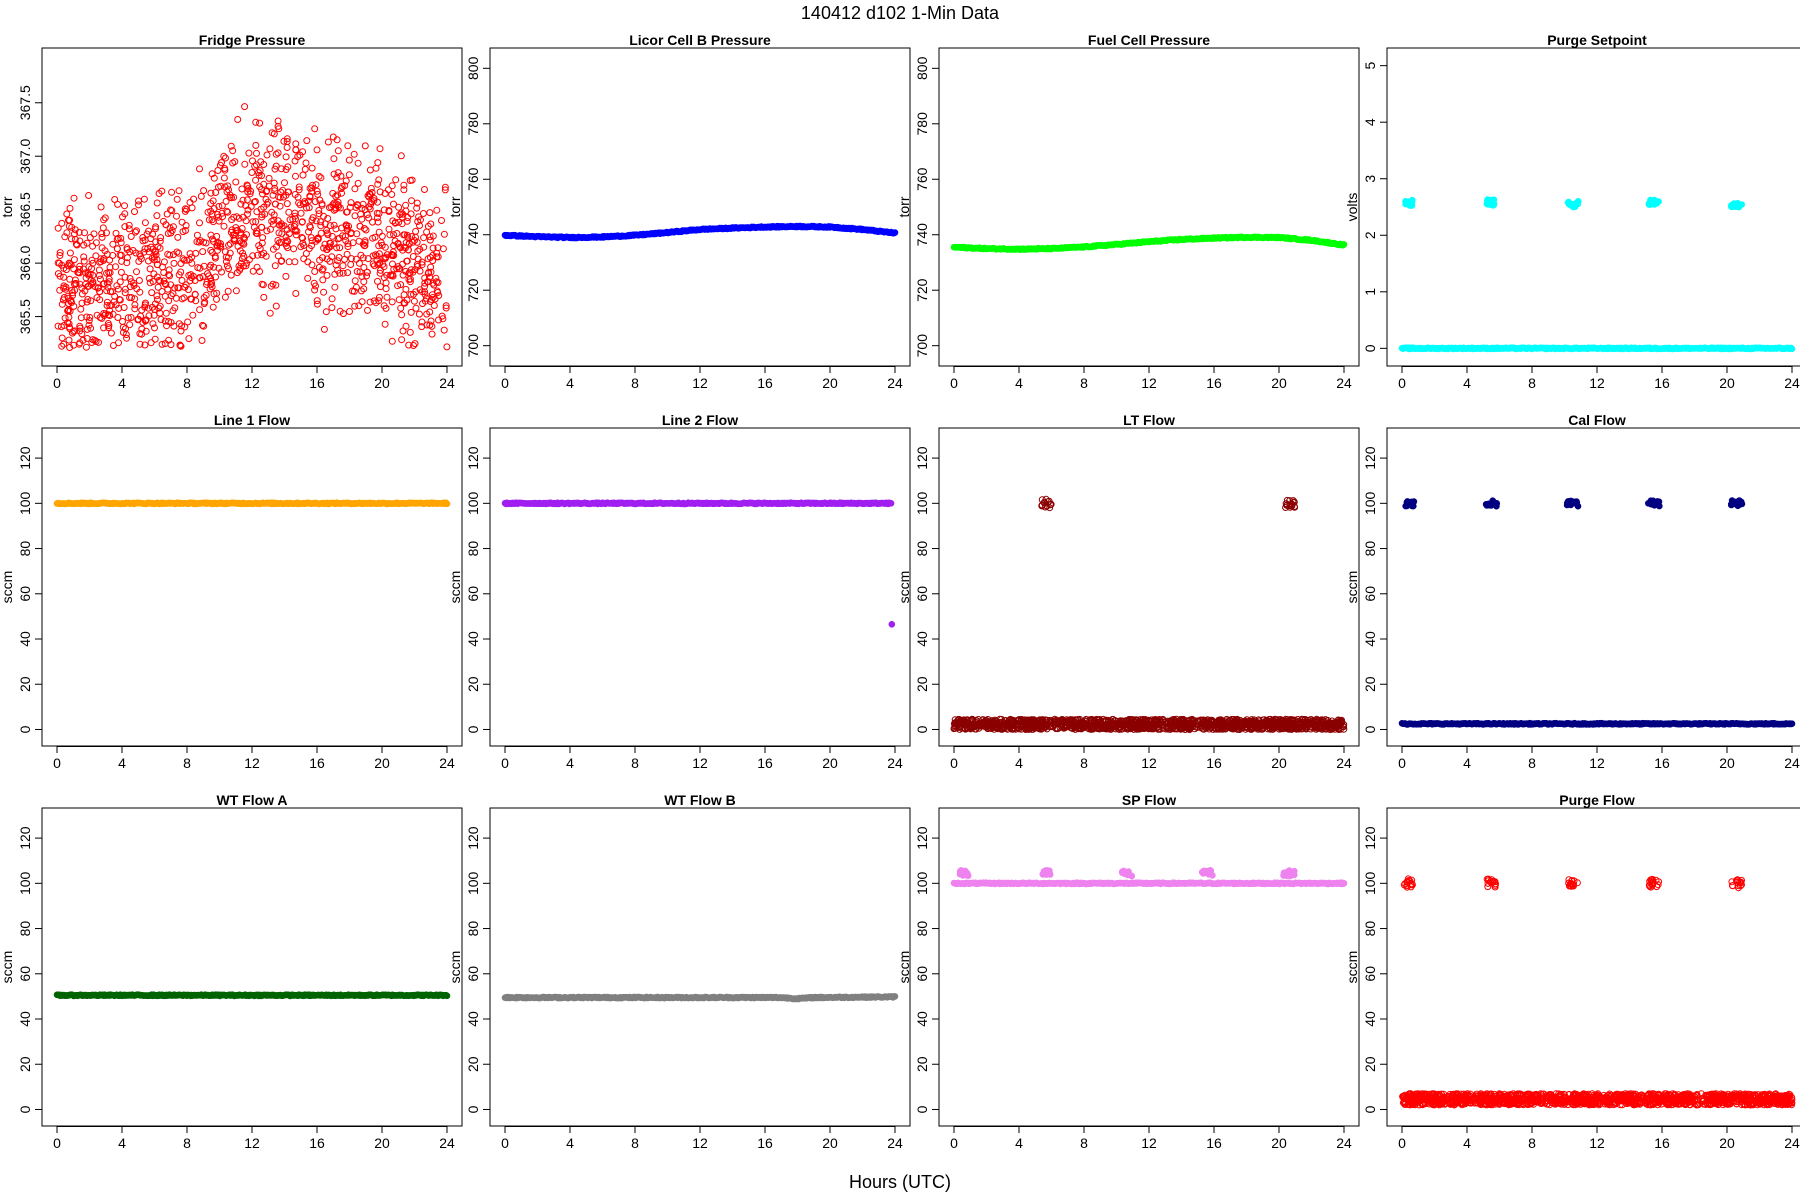 The height and width of the screenshot is (1200, 1800). Describe the element at coordinates (1597, 40) in the screenshot. I see `panel-title: Purge Setpoint` at that location.